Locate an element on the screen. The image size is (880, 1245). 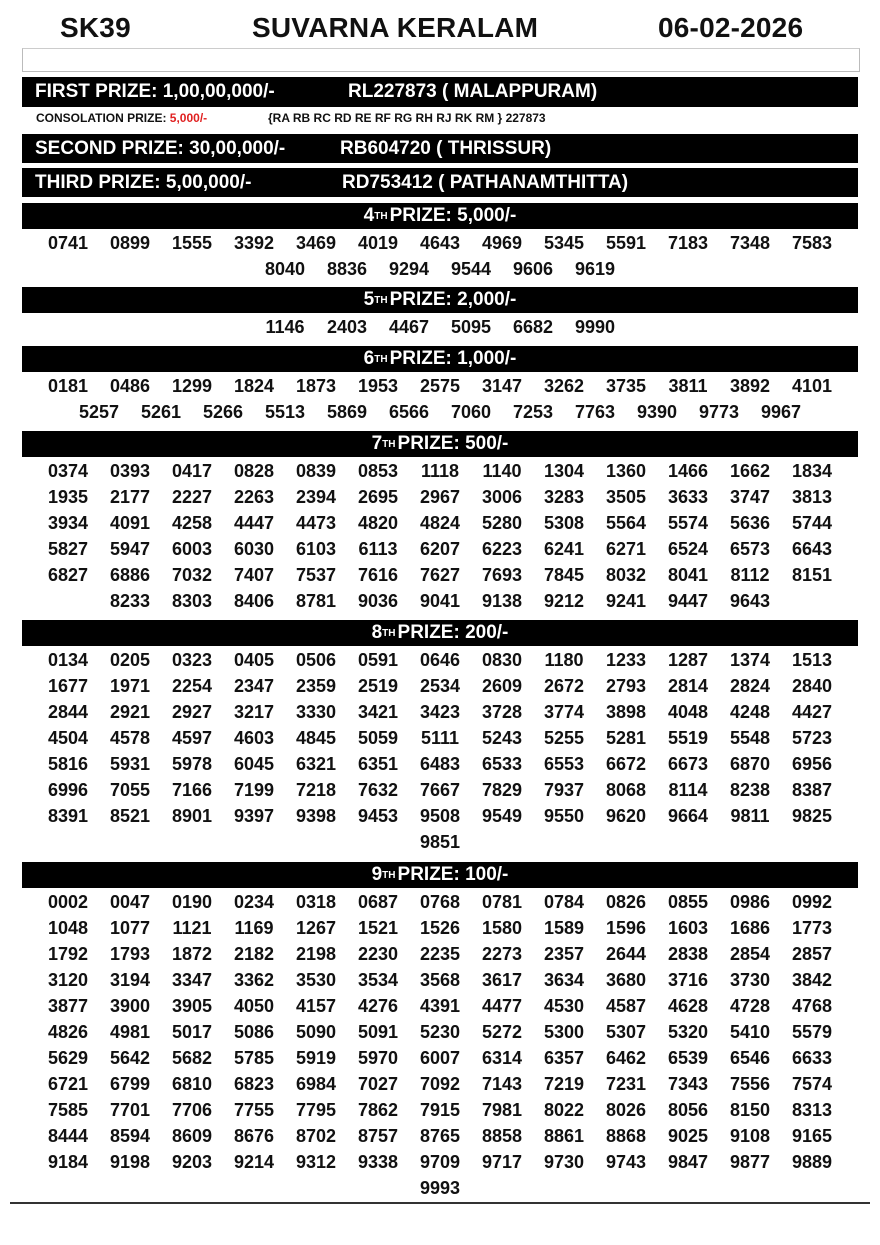
winning-number: 9619 is located at coordinates (595, 269).